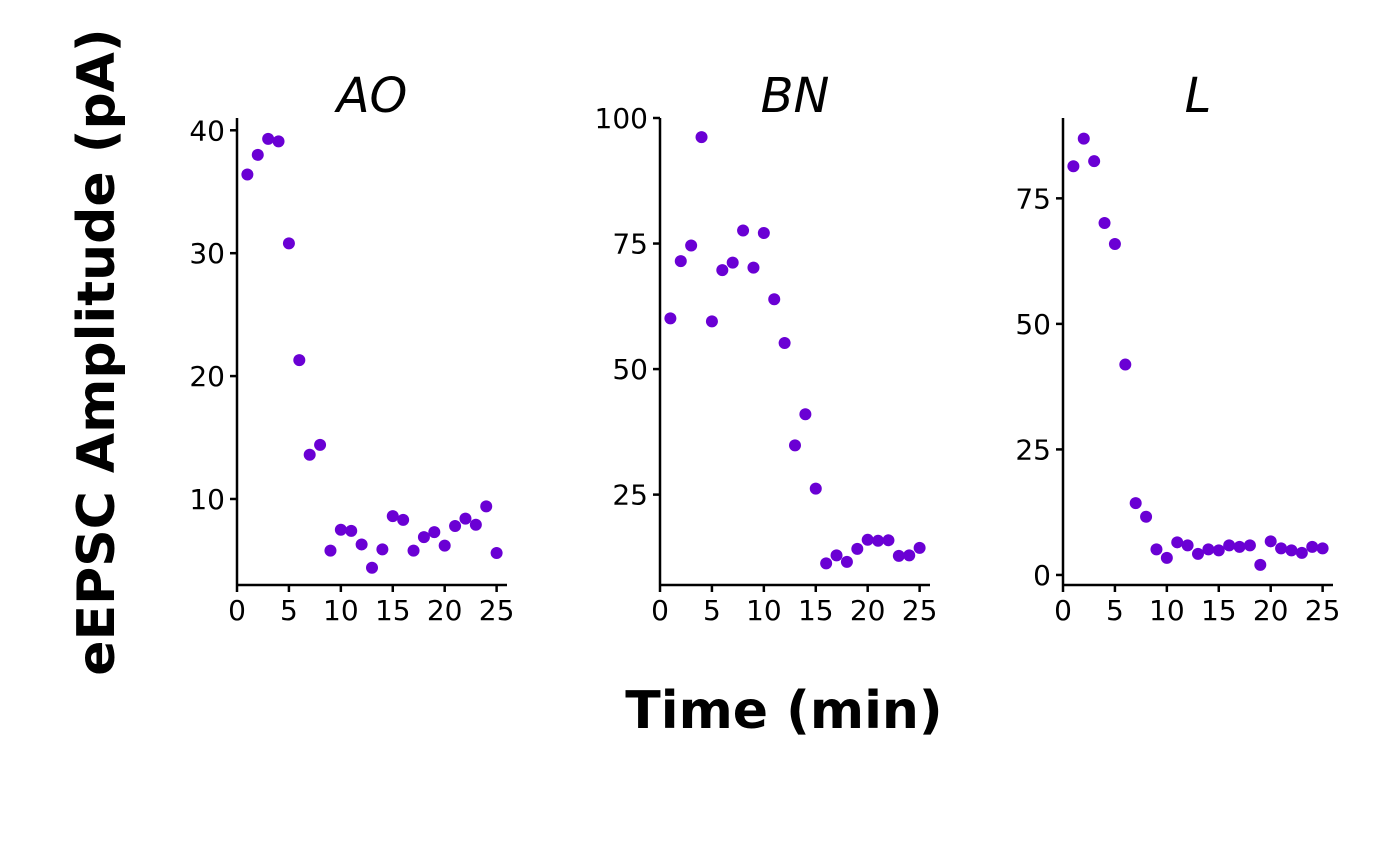 This screenshot has width=1400, height=866. Describe the element at coordinates (351, 347) in the screenshot. I see `panel-ao: AO 0 5 10 15 20 25 10 20 30 40` at that location.